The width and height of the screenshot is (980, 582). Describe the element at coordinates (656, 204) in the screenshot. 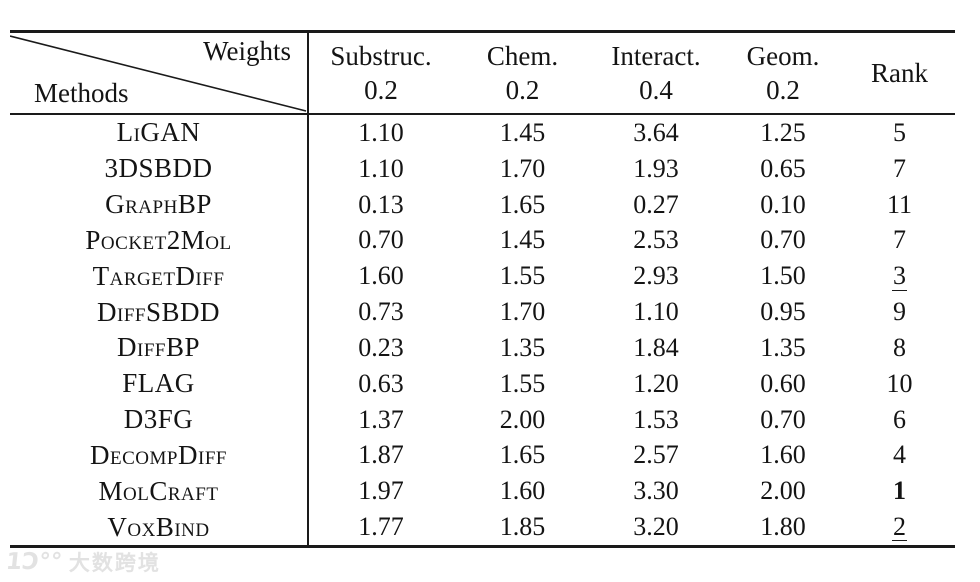

I see `score-cell: 0.27` at that location.